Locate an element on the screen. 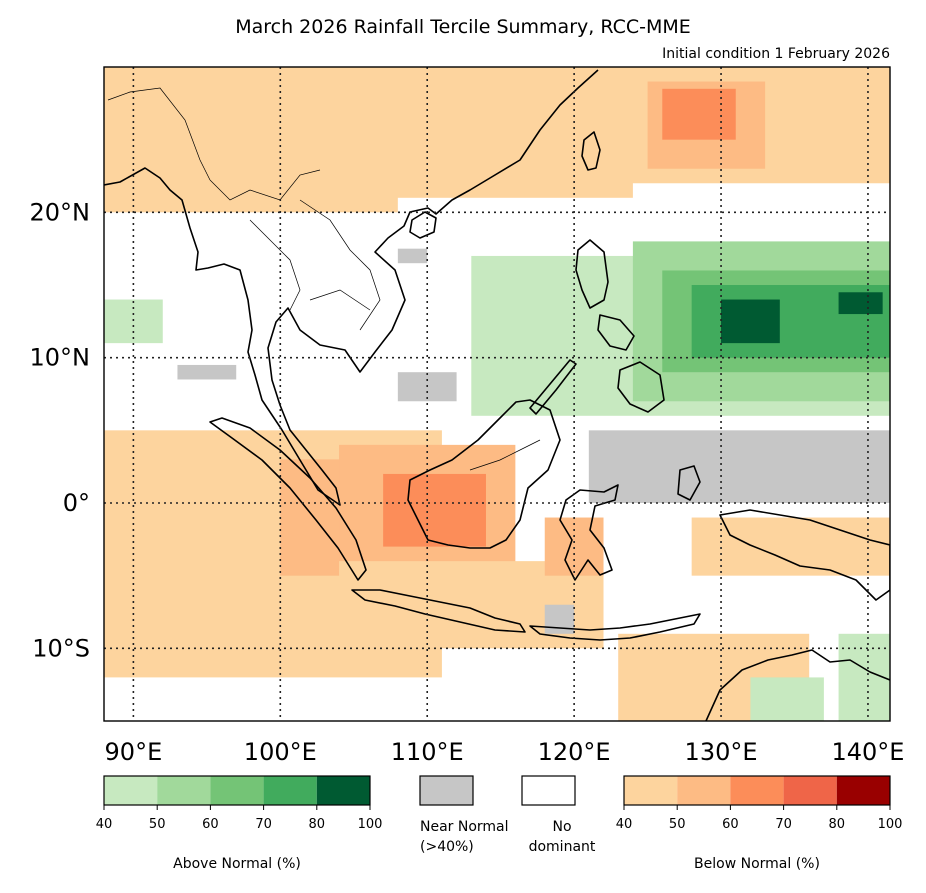 This screenshot has height=893, width=926. below-normal-colorbar-tick-label-5: 100 is located at coordinates (890, 824).